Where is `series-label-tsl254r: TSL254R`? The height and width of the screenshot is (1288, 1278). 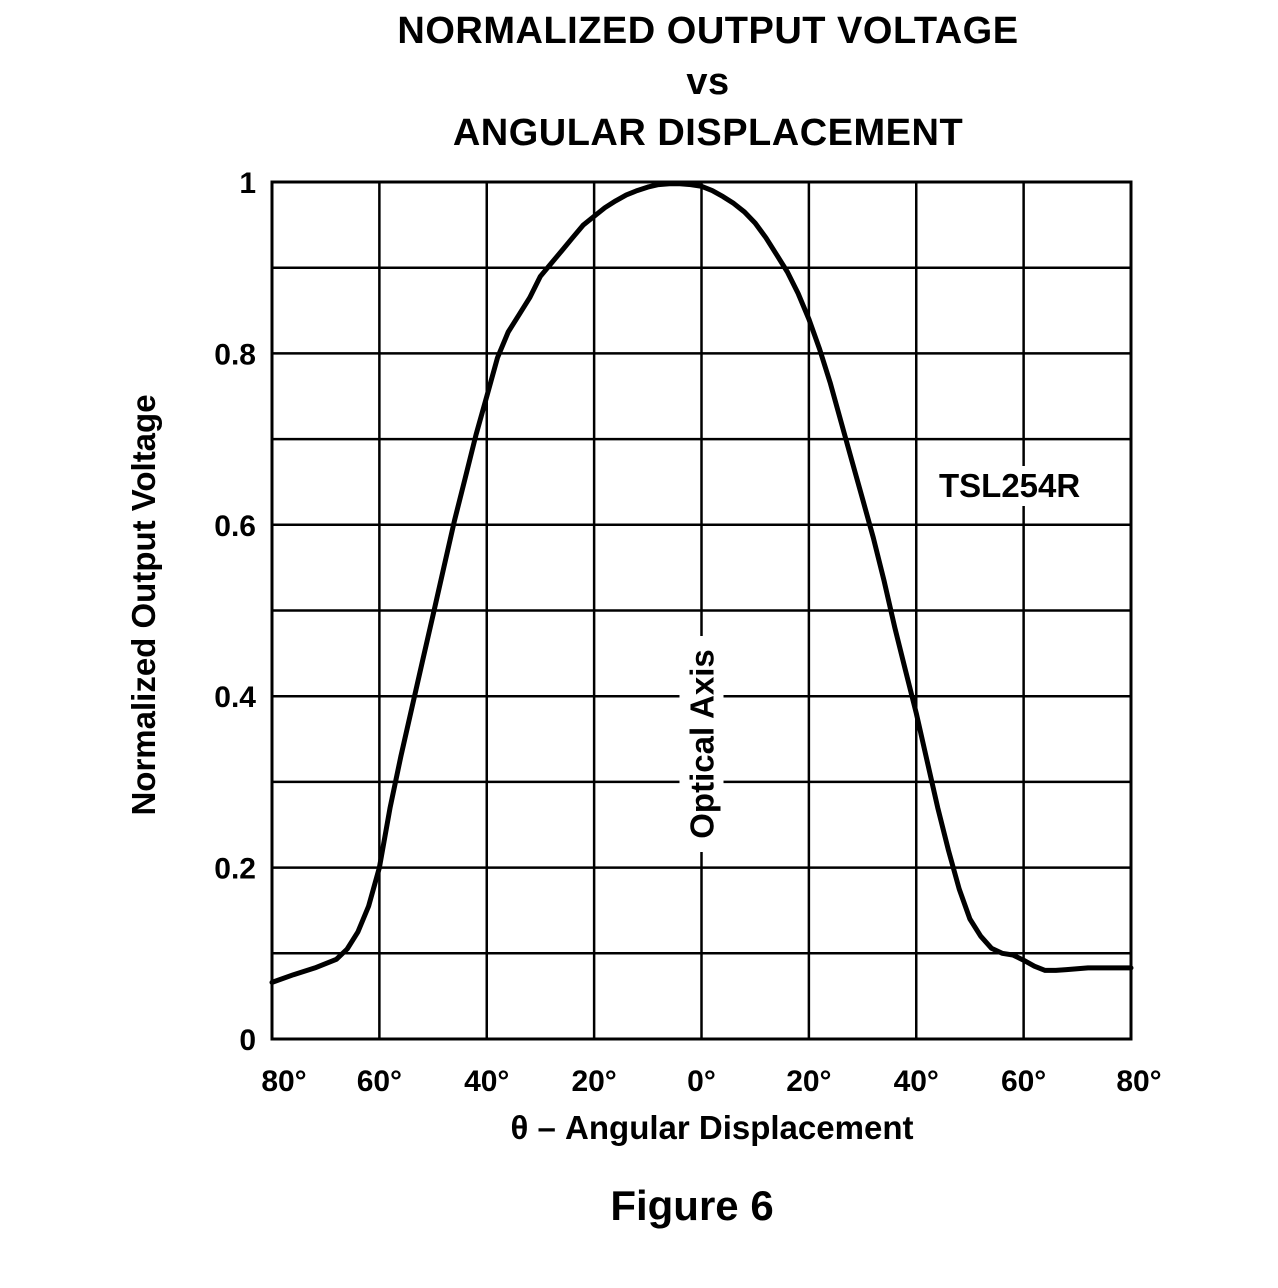 series-label-tsl254r: TSL254R is located at coordinates (1009, 485).